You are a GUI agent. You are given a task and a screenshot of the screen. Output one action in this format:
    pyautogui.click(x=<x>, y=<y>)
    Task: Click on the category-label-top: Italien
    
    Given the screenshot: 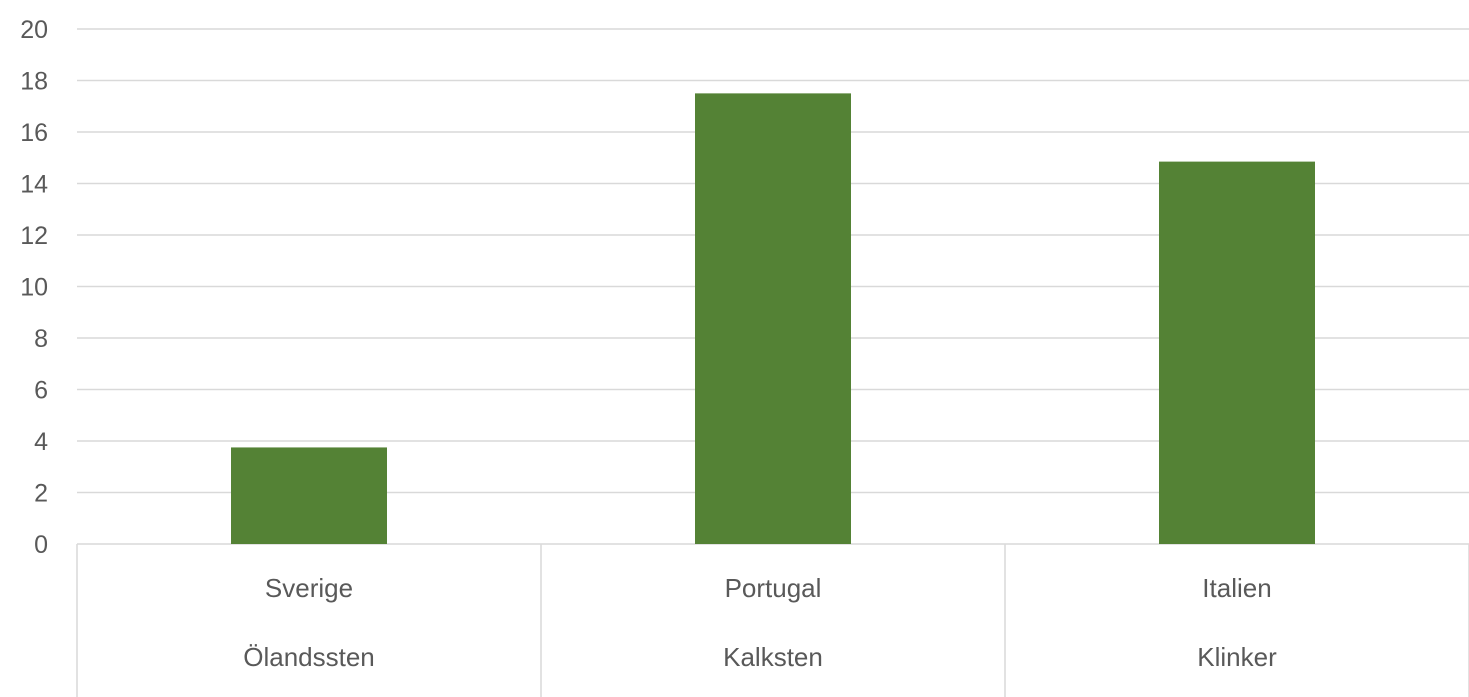 What is the action you would take?
    pyautogui.click(x=1236, y=588)
    